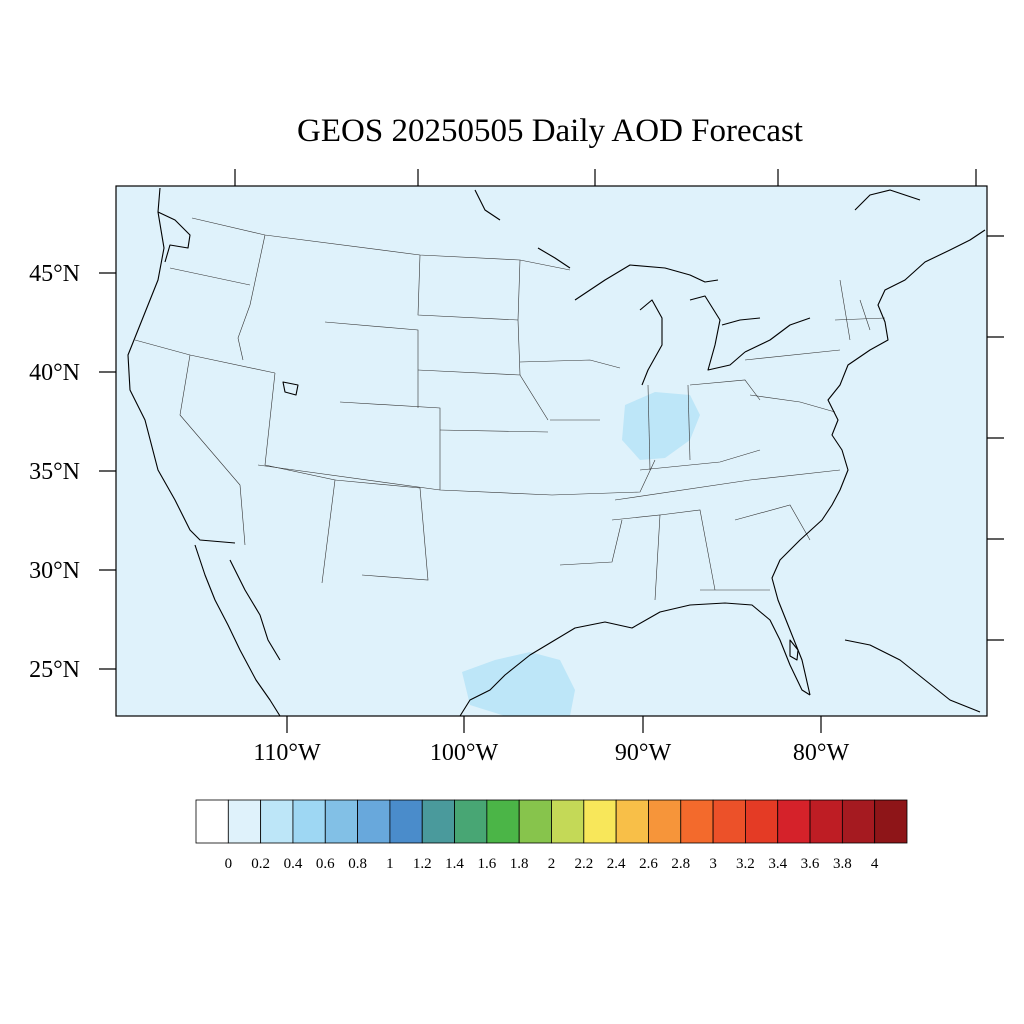  Describe the element at coordinates (406, 524) in the screenshot. I see `aod-region-new-mexico` at that location.